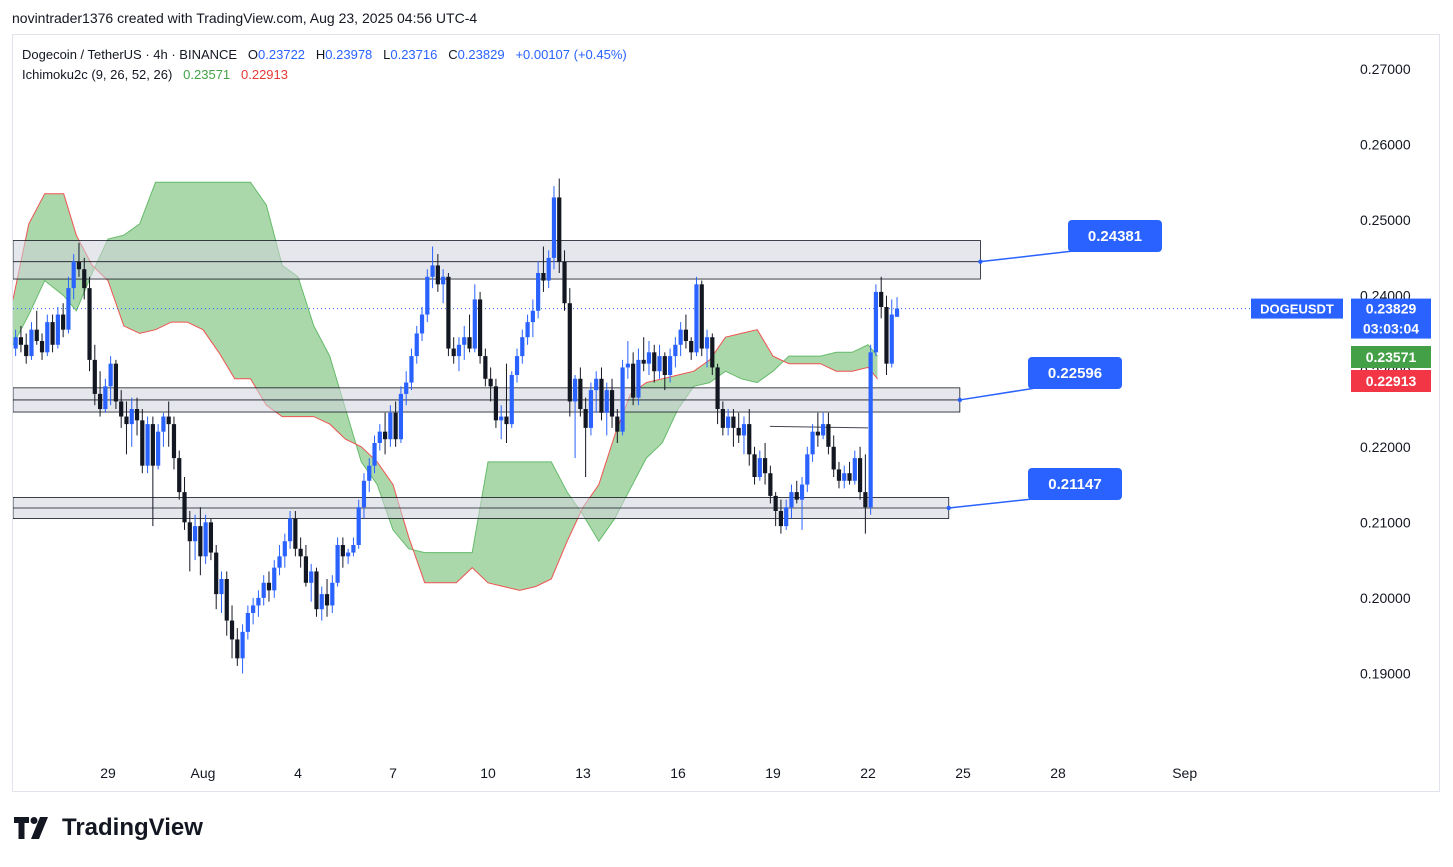 This screenshot has height=867, width=1453. Describe the element at coordinates (819, 427) in the screenshot. I see `trend-line` at that location.